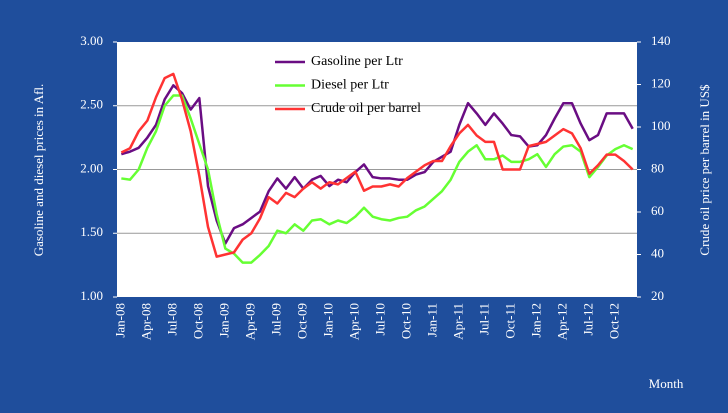 Image resolution: width=728 pixels, height=413 pixels. Describe the element at coordinates (91, 104) in the screenshot. I see `y-tick-label: 2.50` at that location.